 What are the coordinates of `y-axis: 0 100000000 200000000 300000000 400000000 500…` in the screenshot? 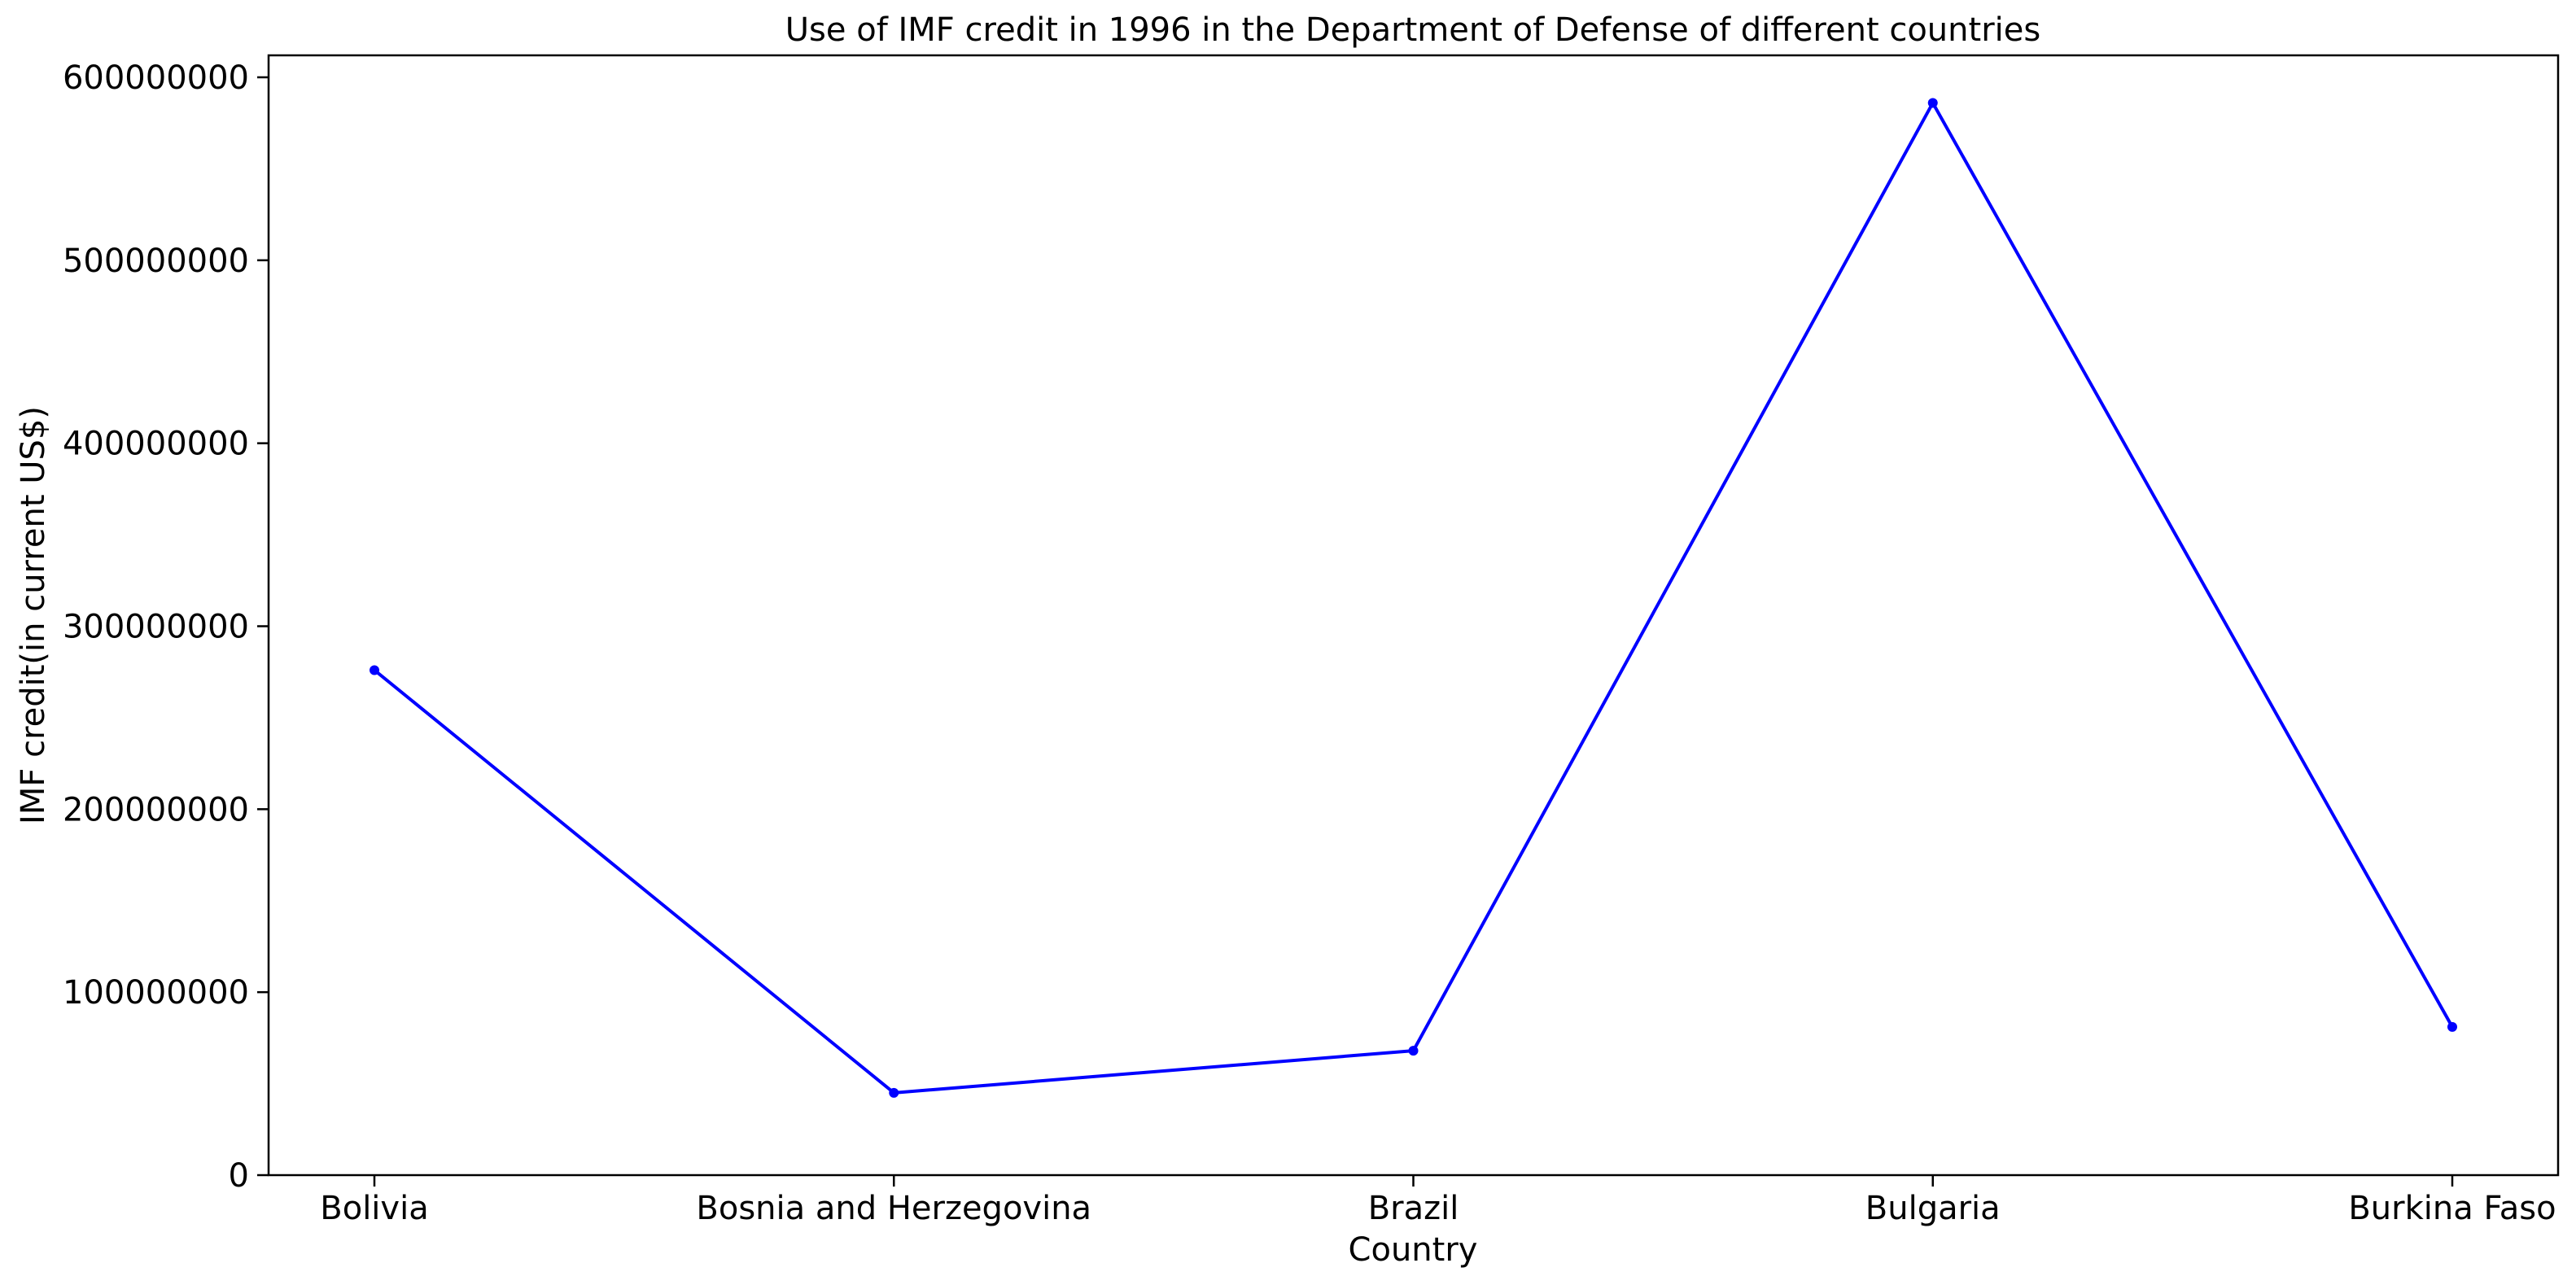 It's located at (166, 627).